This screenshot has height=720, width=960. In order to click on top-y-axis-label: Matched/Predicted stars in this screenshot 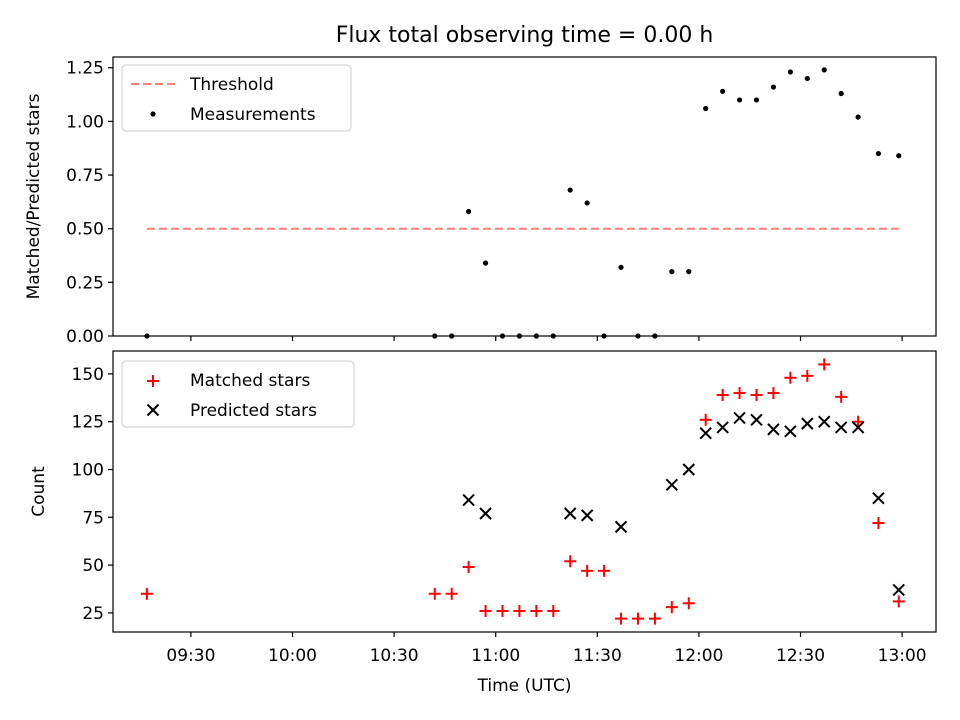, I will do `click(34, 196)`.